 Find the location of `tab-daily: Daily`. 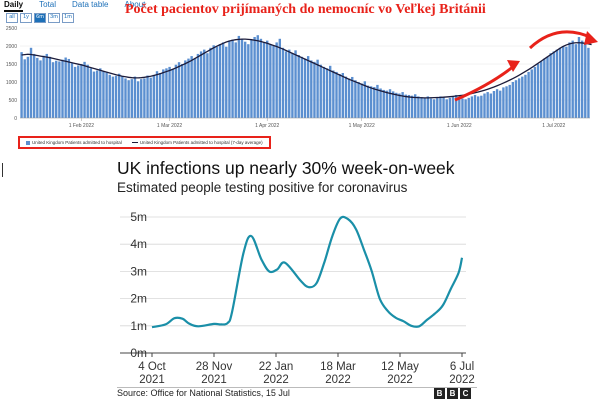

tab-daily: Daily is located at coordinates (14, 6).